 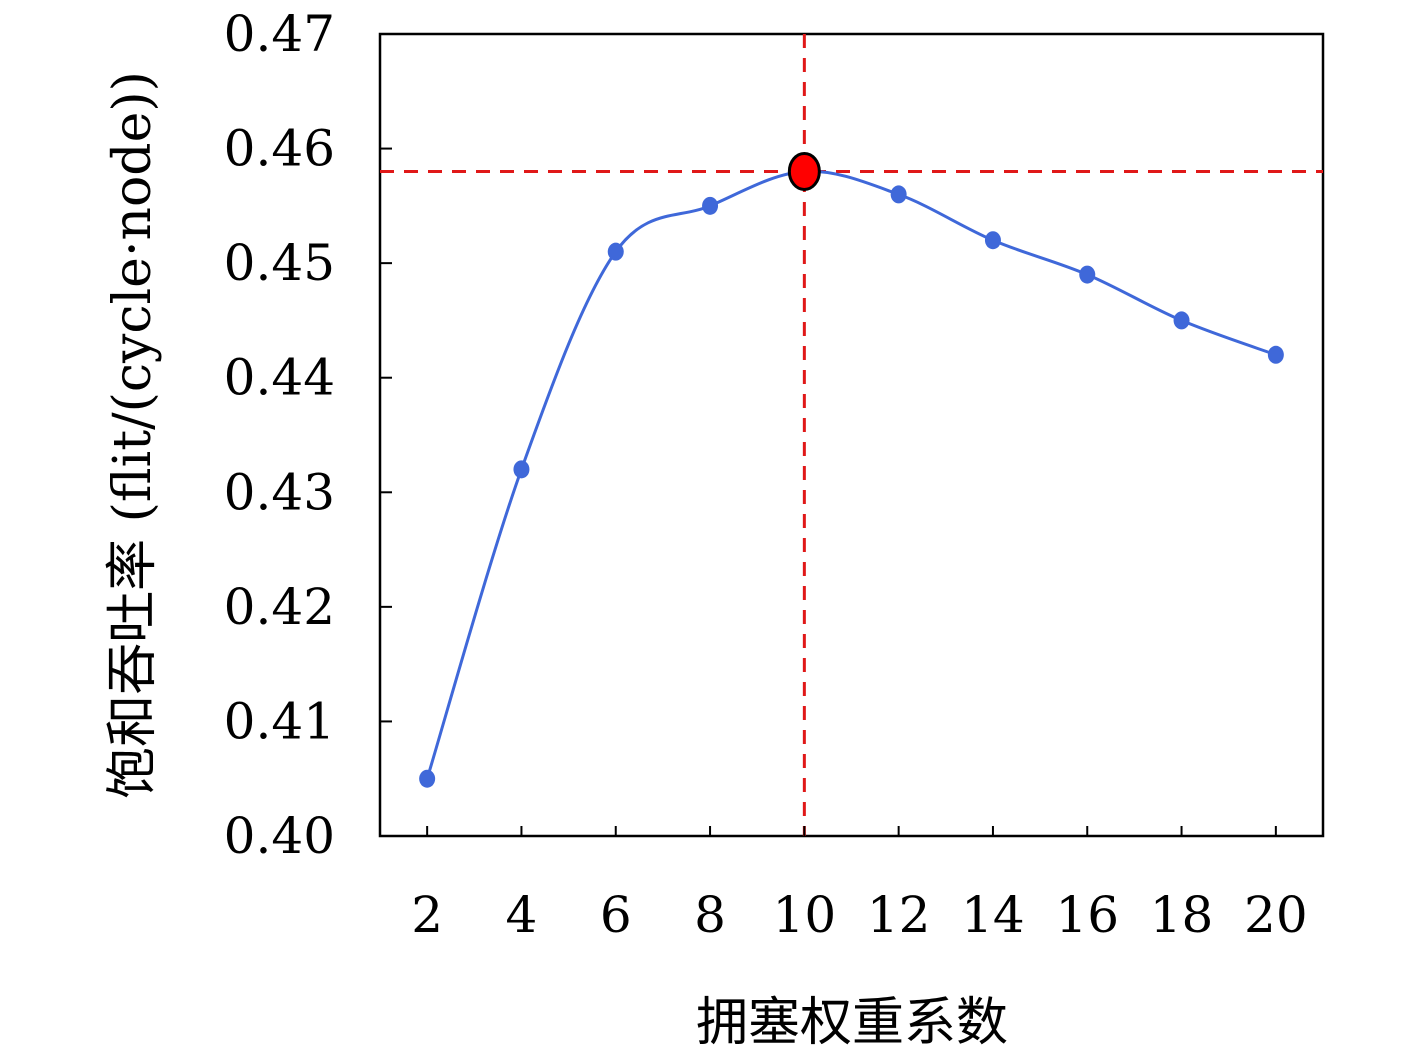 I want to click on x-tick-label: 14, so click(x=993, y=915).